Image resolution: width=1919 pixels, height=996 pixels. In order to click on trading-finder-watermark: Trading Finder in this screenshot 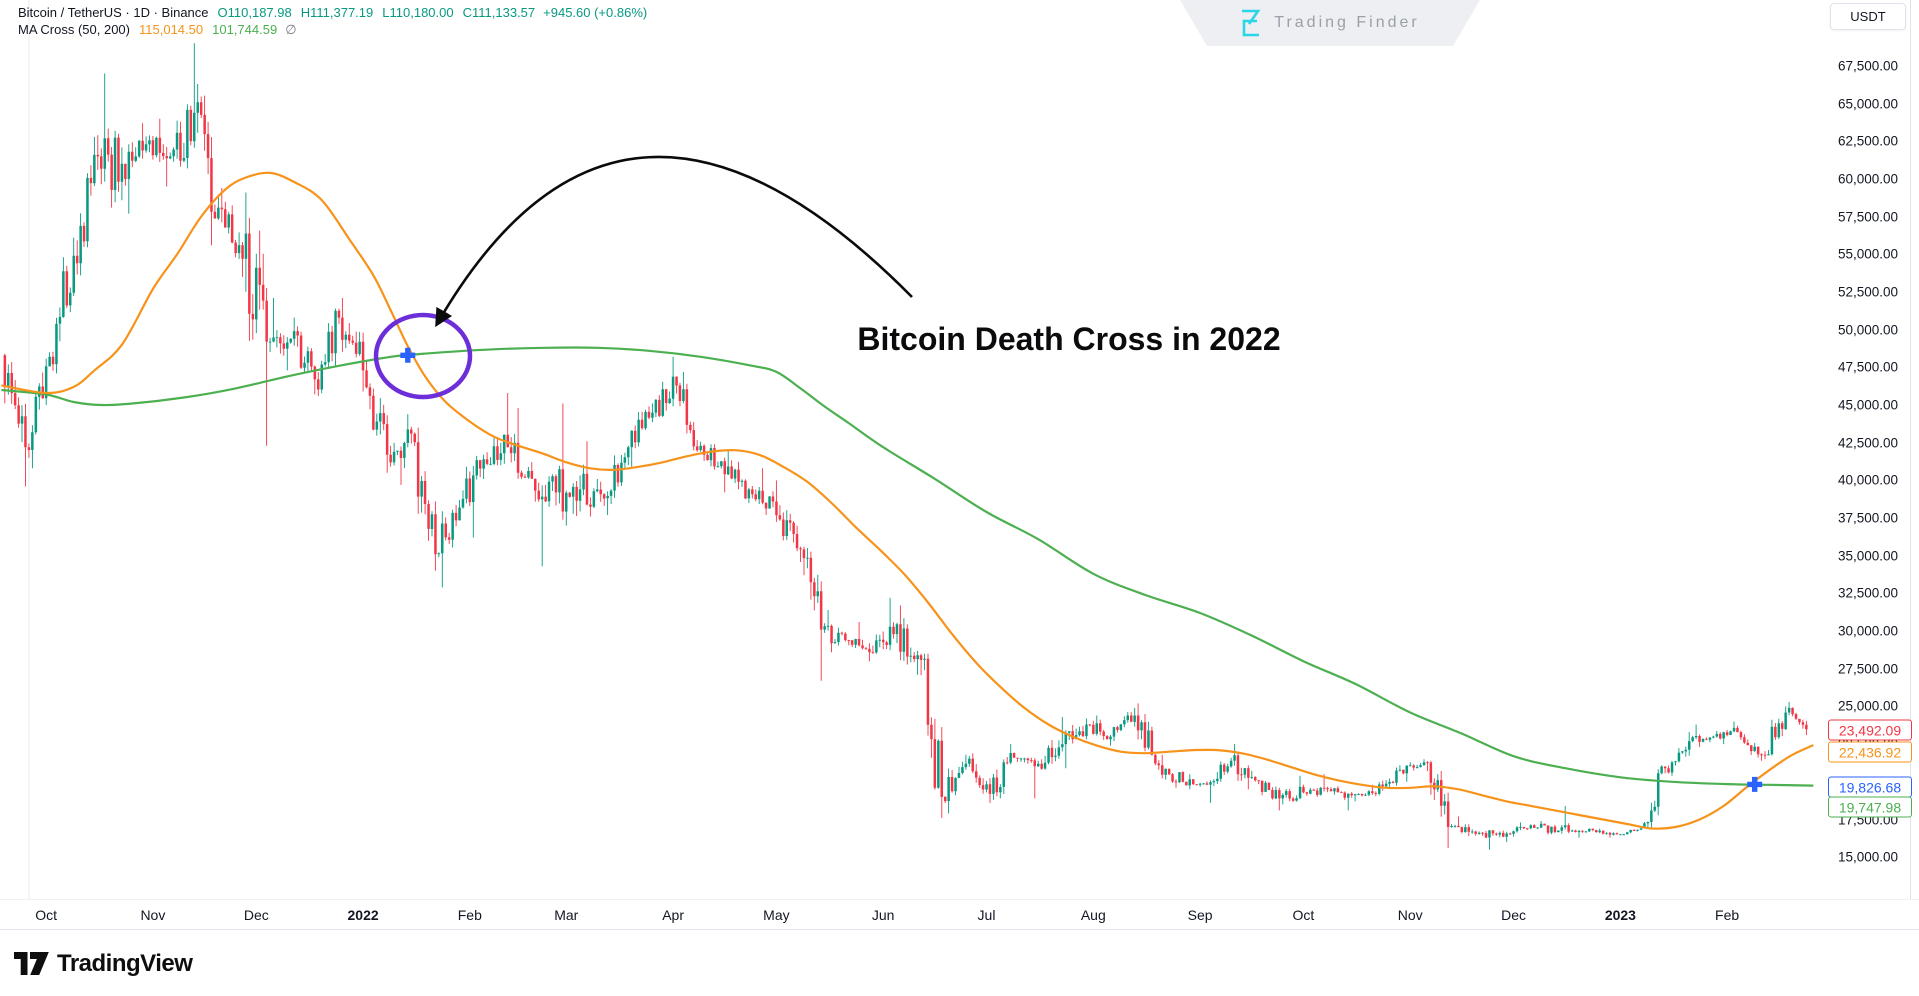, I will do `click(1330, 23)`.